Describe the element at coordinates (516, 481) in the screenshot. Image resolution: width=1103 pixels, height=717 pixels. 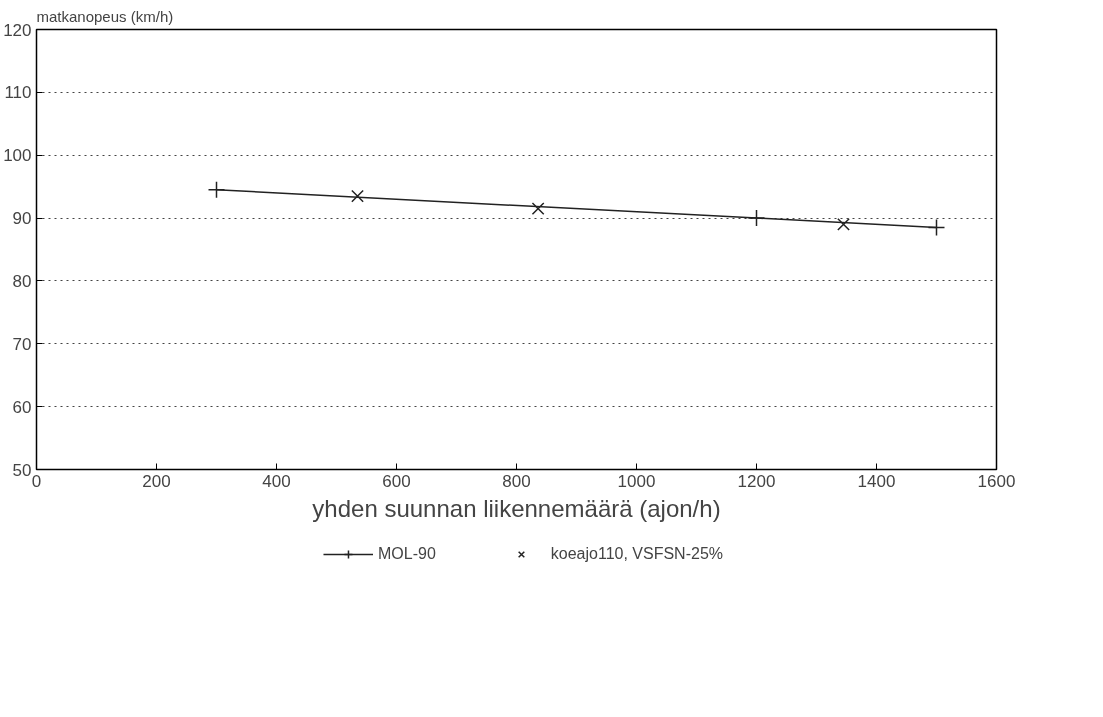
I see `x-tick-label: 800` at that location.